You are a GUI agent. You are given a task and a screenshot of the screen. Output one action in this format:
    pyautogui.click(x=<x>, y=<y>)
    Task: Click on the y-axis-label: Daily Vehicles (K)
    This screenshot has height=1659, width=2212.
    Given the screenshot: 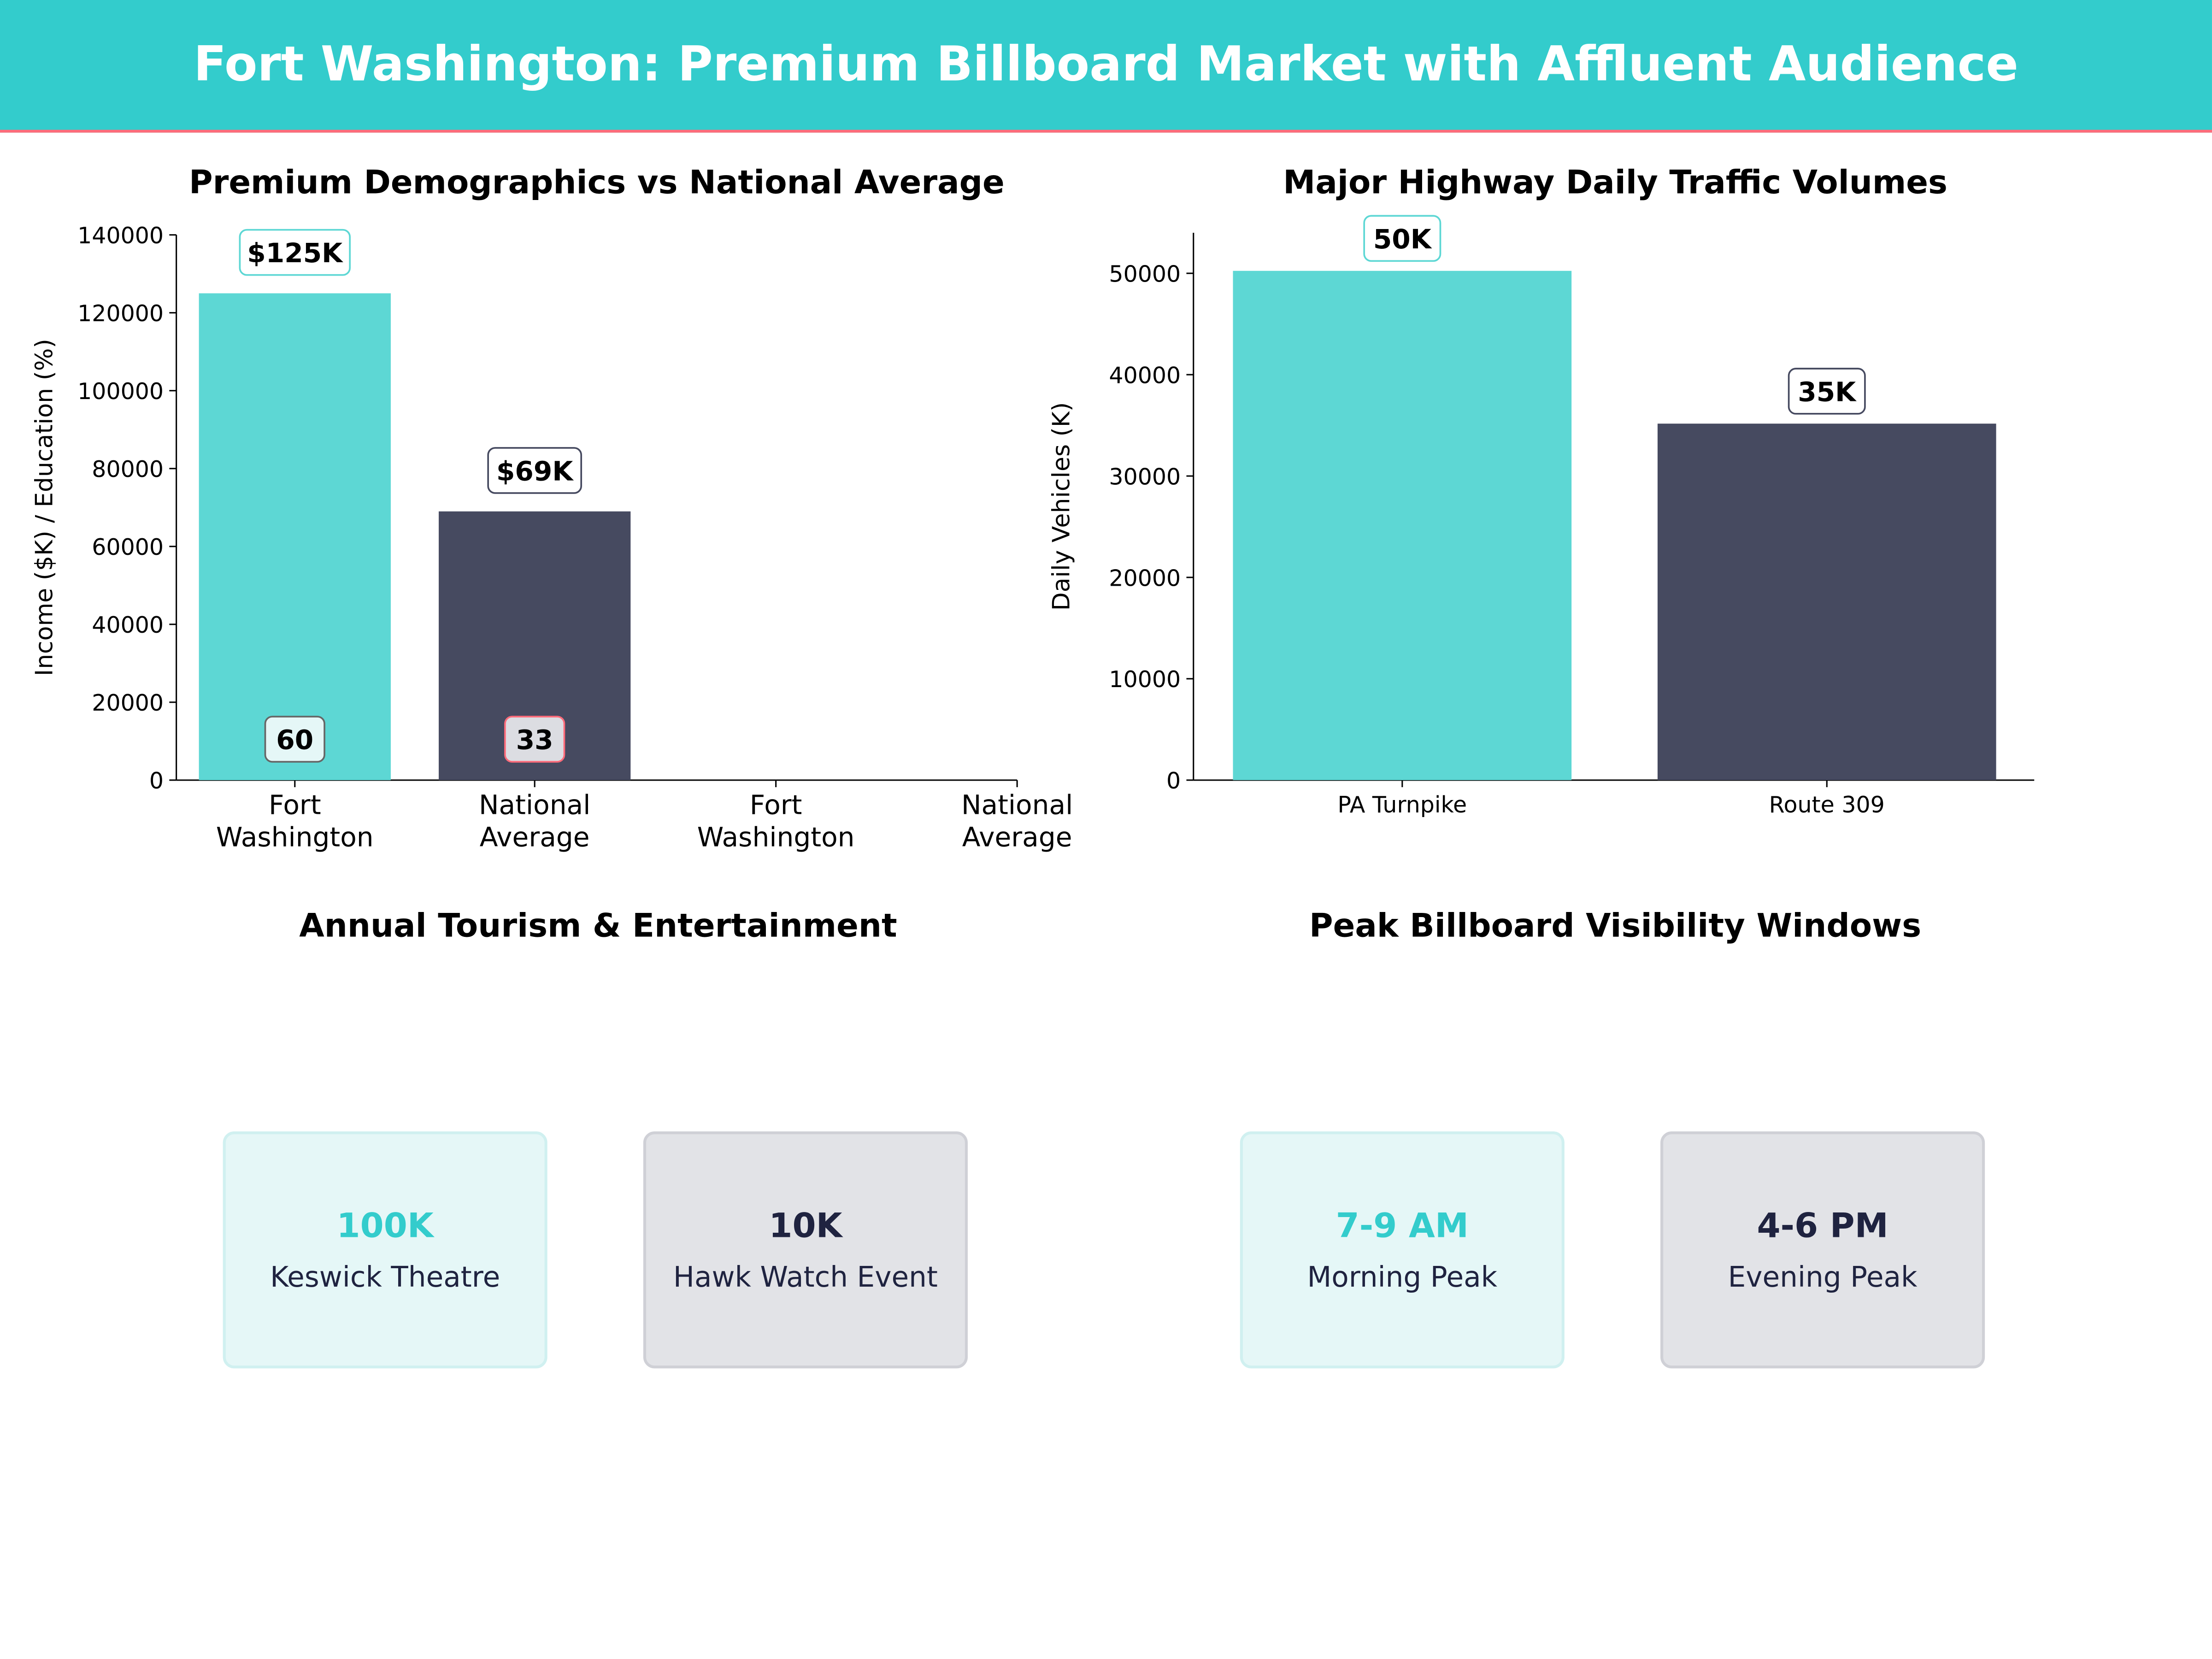 What is the action you would take?
    pyautogui.click(x=1061, y=506)
    